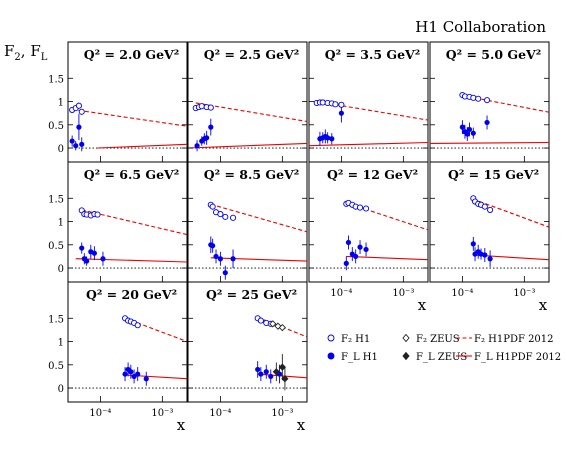 This screenshot has height=452, width=567. I want to click on q2-label: Q² = 2.0 GeV², so click(131, 54).